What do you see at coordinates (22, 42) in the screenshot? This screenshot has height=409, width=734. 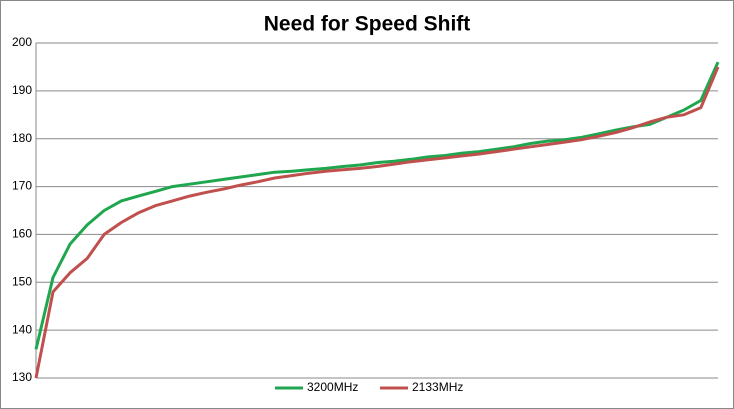 I see `y-tick-label: 200` at bounding box center [22, 42].